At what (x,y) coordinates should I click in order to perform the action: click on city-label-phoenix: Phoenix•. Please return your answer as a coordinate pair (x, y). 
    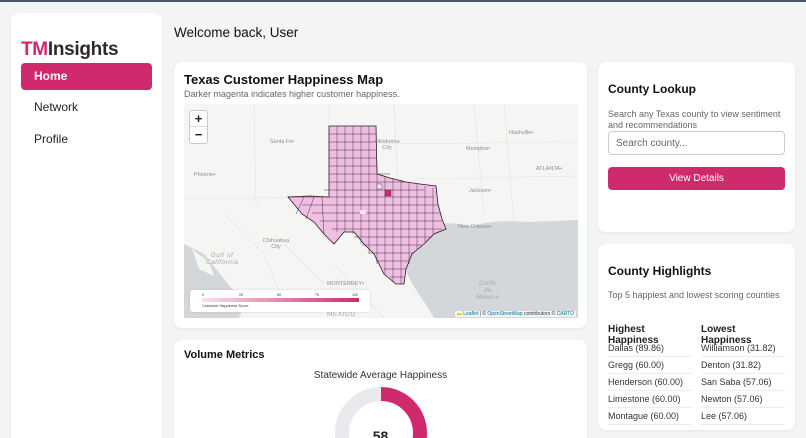
    Looking at the image, I should click on (205, 175).